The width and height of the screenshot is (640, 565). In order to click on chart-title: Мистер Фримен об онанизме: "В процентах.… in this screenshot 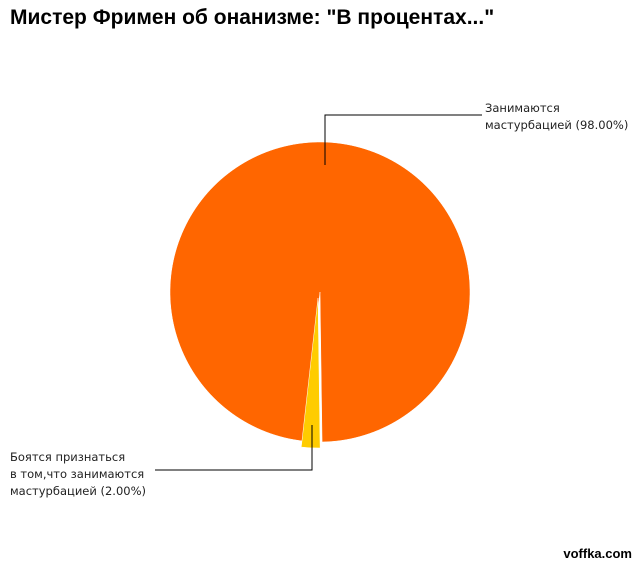, I will do `click(252, 17)`.